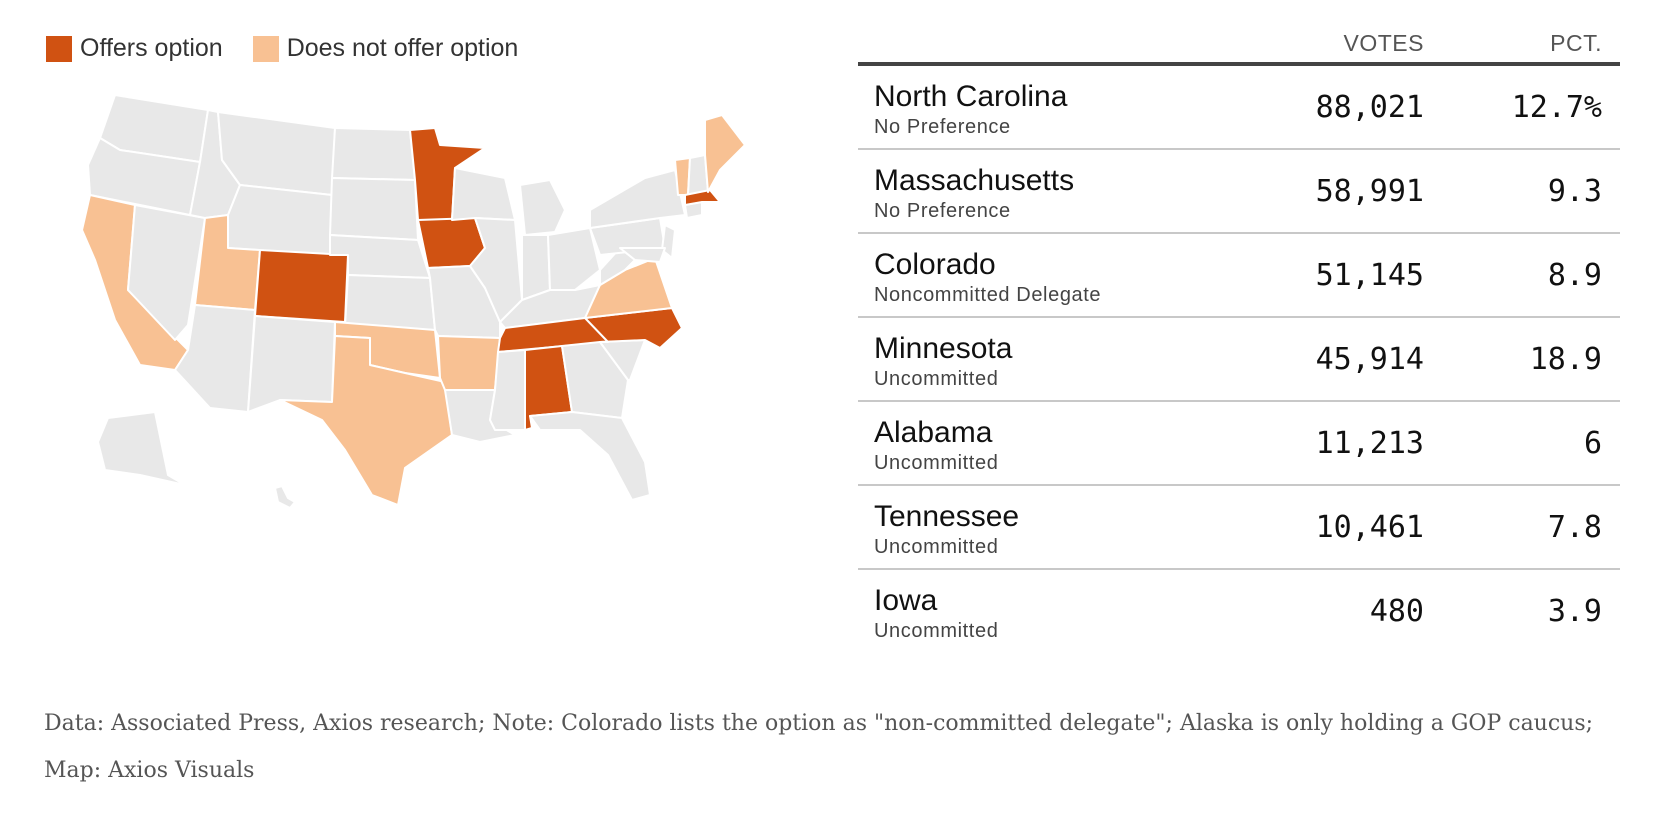 The image size is (1654, 824). Describe the element at coordinates (1383, 43) in the screenshot. I see `votes-column-header: VOTES` at that location.